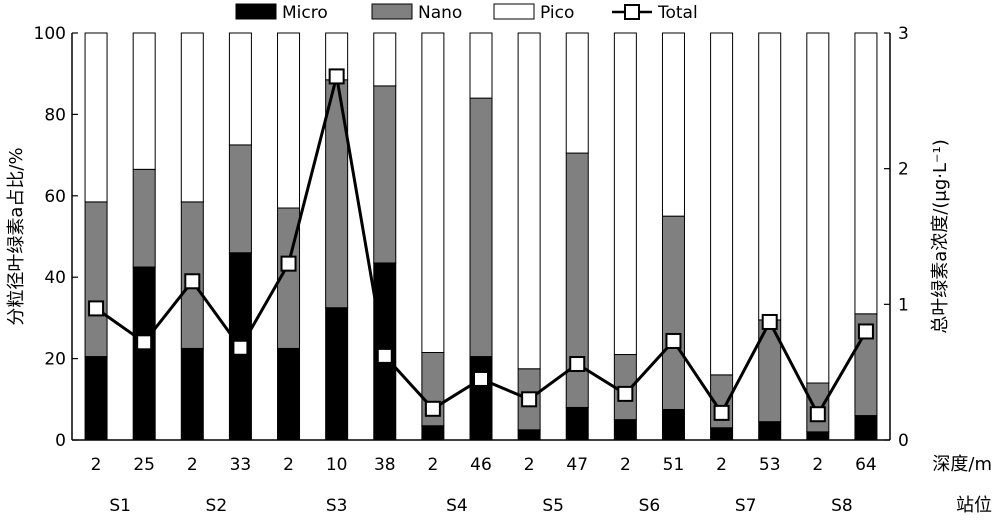  What do you see at coordinates (677, 13) in the screenshot?
I see `legend-label-total: Total` at bounding box center [677, 13].